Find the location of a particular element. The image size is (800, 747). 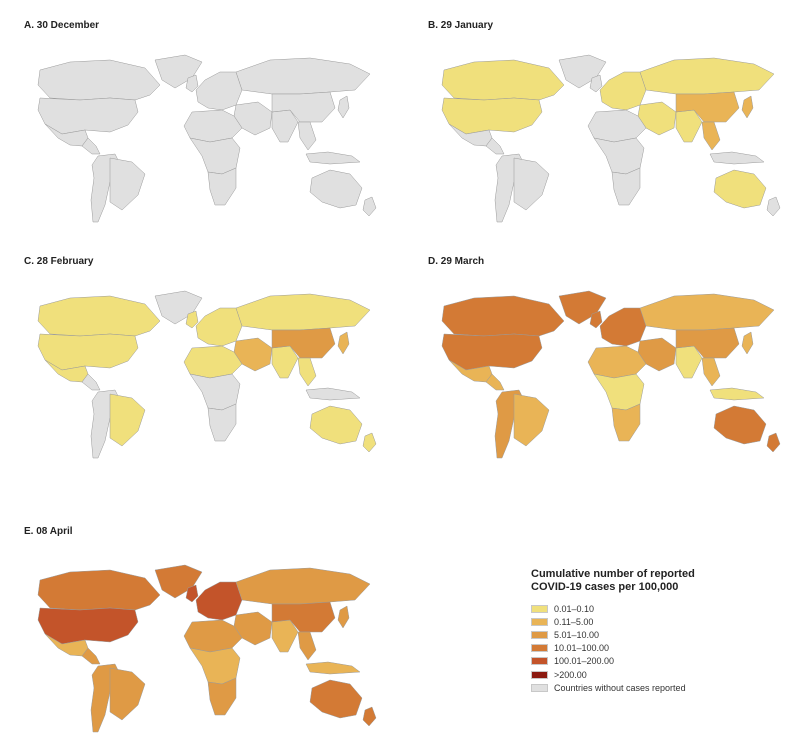

legend-item: Countries without cases reported is located at coordinates (656, 687).